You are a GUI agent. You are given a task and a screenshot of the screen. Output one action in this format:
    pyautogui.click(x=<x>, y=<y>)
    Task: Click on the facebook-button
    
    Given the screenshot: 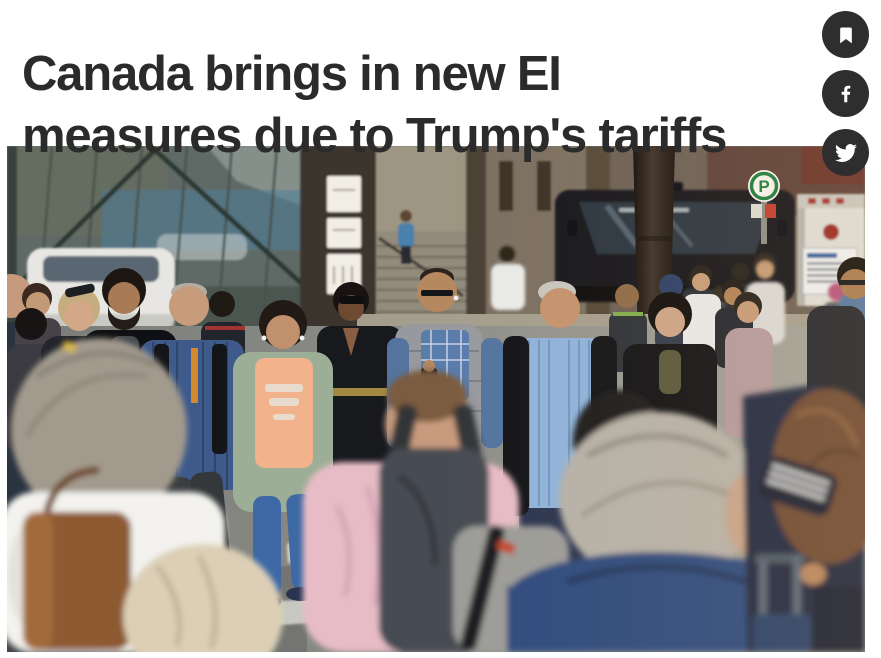 What is the action you would take?
    pyautogui.click(x=845, y=93)
    